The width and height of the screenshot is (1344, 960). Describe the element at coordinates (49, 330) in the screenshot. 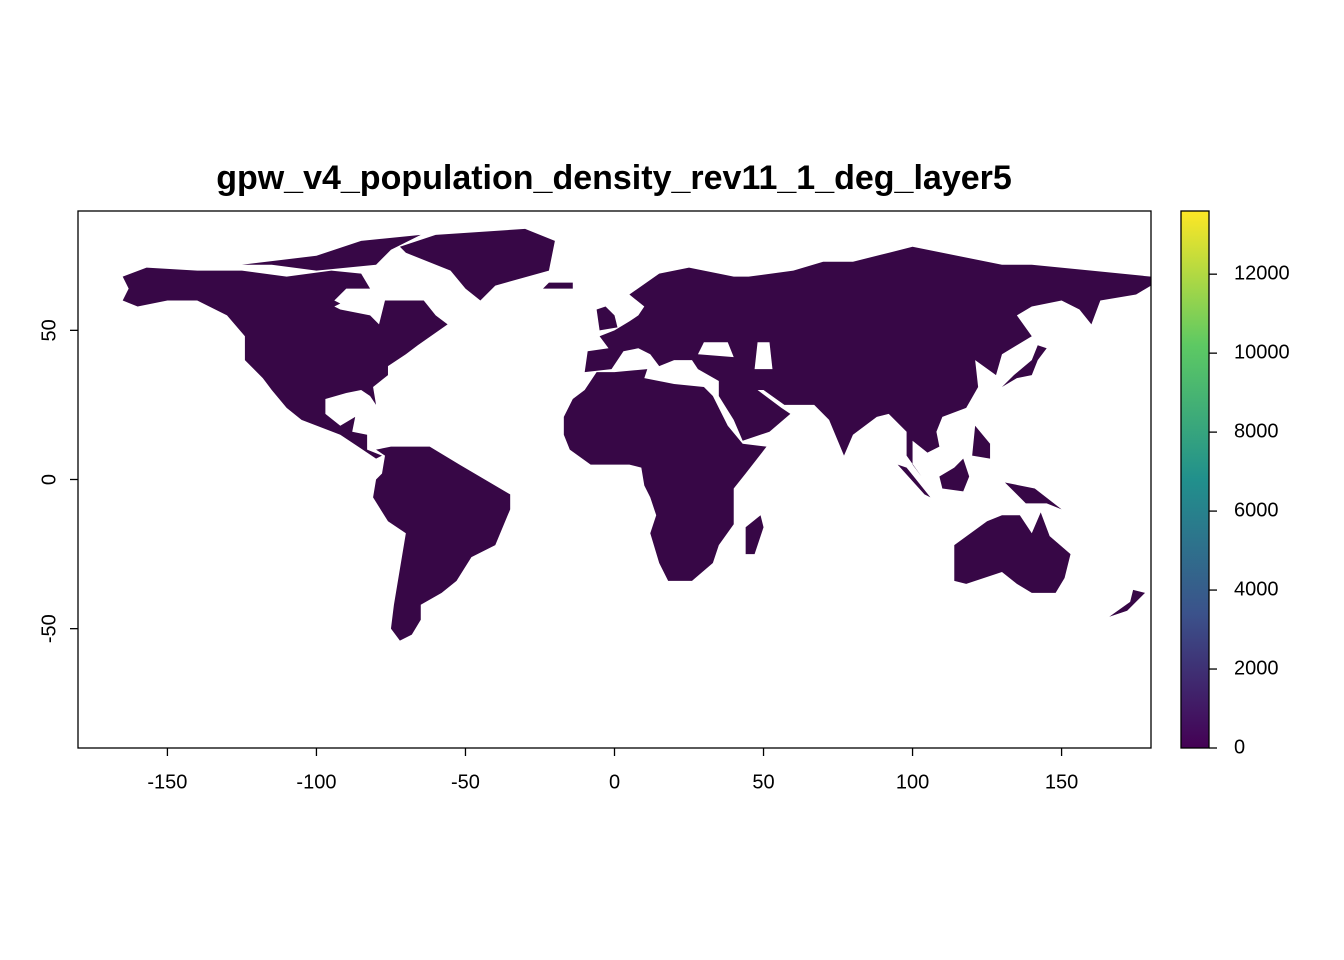

I see `y-tick-label: 50` at that location.